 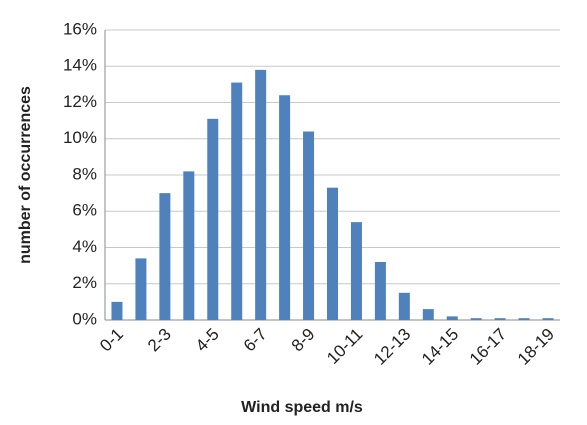 What do you see at coordinates (207, 340) in the screenshot?
I see `x-tick-label: 4-5` at bounding box center [207, 340].